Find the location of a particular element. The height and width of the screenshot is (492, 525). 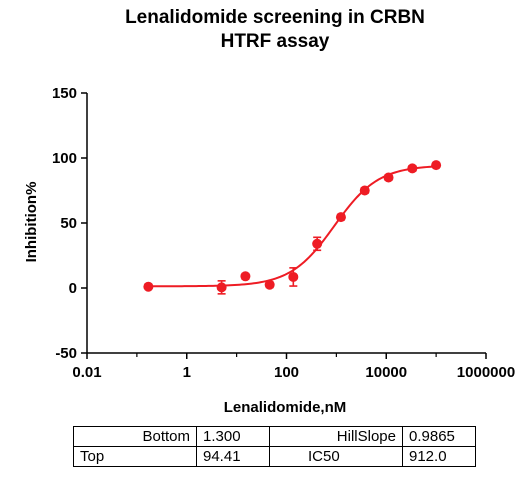

params-row: Top 94.41 IC50 912.0 is located at coordinates (274, 456).